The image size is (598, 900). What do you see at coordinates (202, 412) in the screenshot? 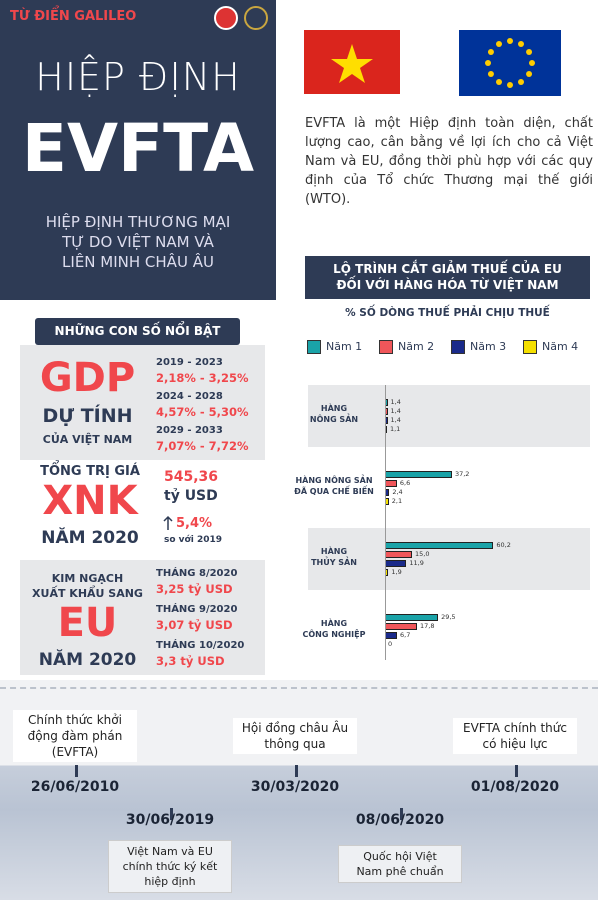
I see `gdp-range: 4,57% - 5,30%` at bounding box center [202, 412].